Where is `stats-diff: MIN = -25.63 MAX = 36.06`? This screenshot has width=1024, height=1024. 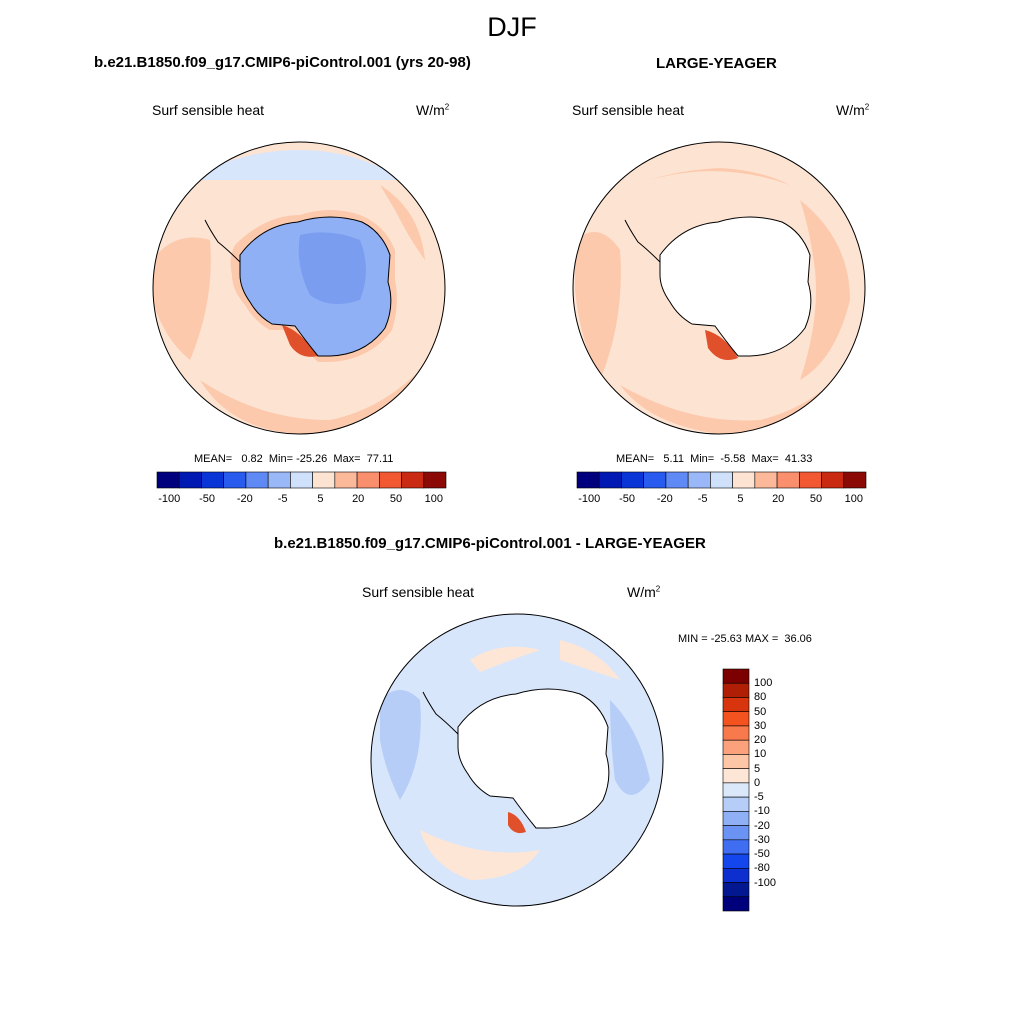
stats-diff: MIN = -25.63 MAX = 36.06 is located at coordinates (745, 639).